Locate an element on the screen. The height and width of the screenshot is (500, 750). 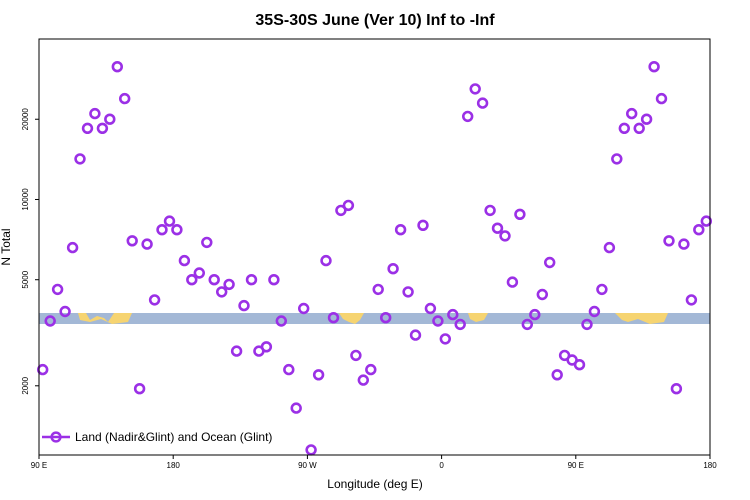
y-tick-label: 5000 is located at coordinates (25, 279).